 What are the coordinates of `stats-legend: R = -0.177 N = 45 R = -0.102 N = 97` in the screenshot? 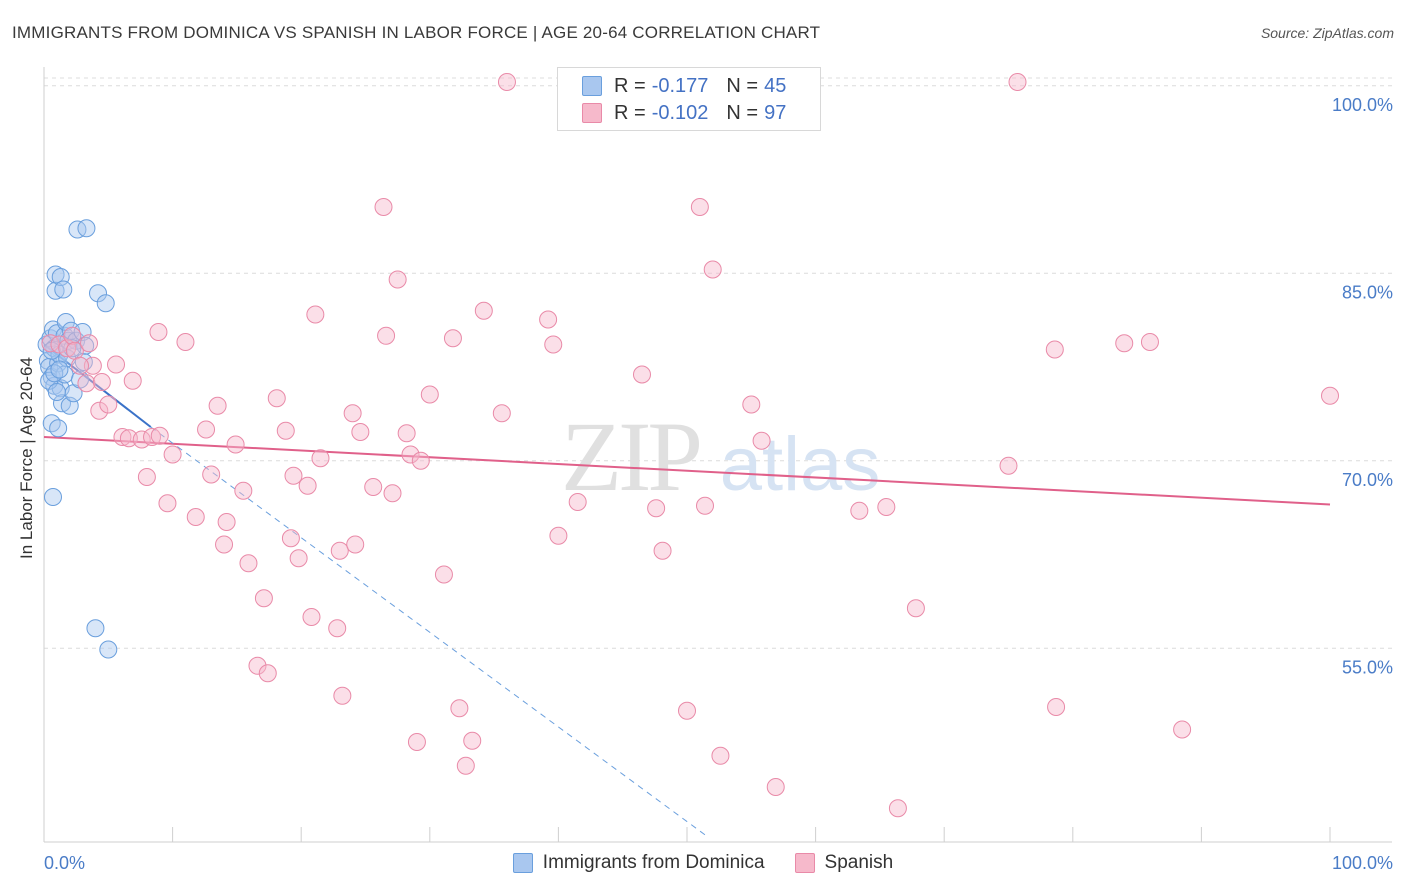 It's located at (689, 99).